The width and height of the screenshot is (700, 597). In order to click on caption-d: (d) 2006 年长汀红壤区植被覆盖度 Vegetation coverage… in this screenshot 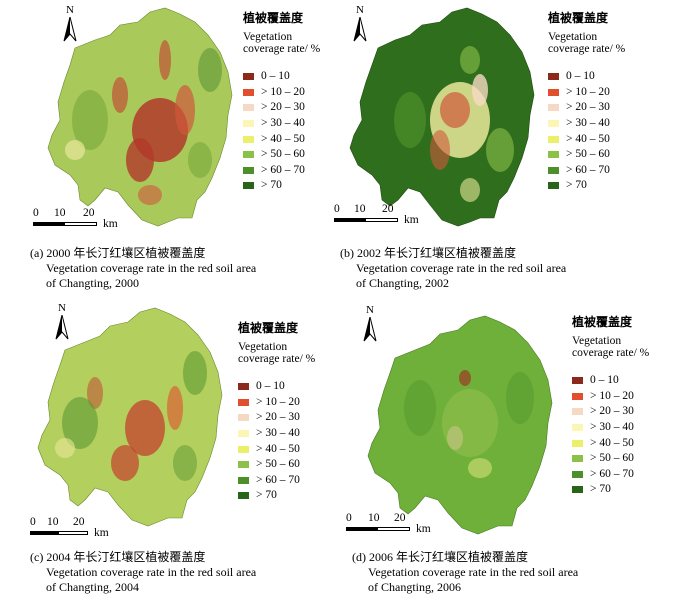, I will do `click(465, 572)`.